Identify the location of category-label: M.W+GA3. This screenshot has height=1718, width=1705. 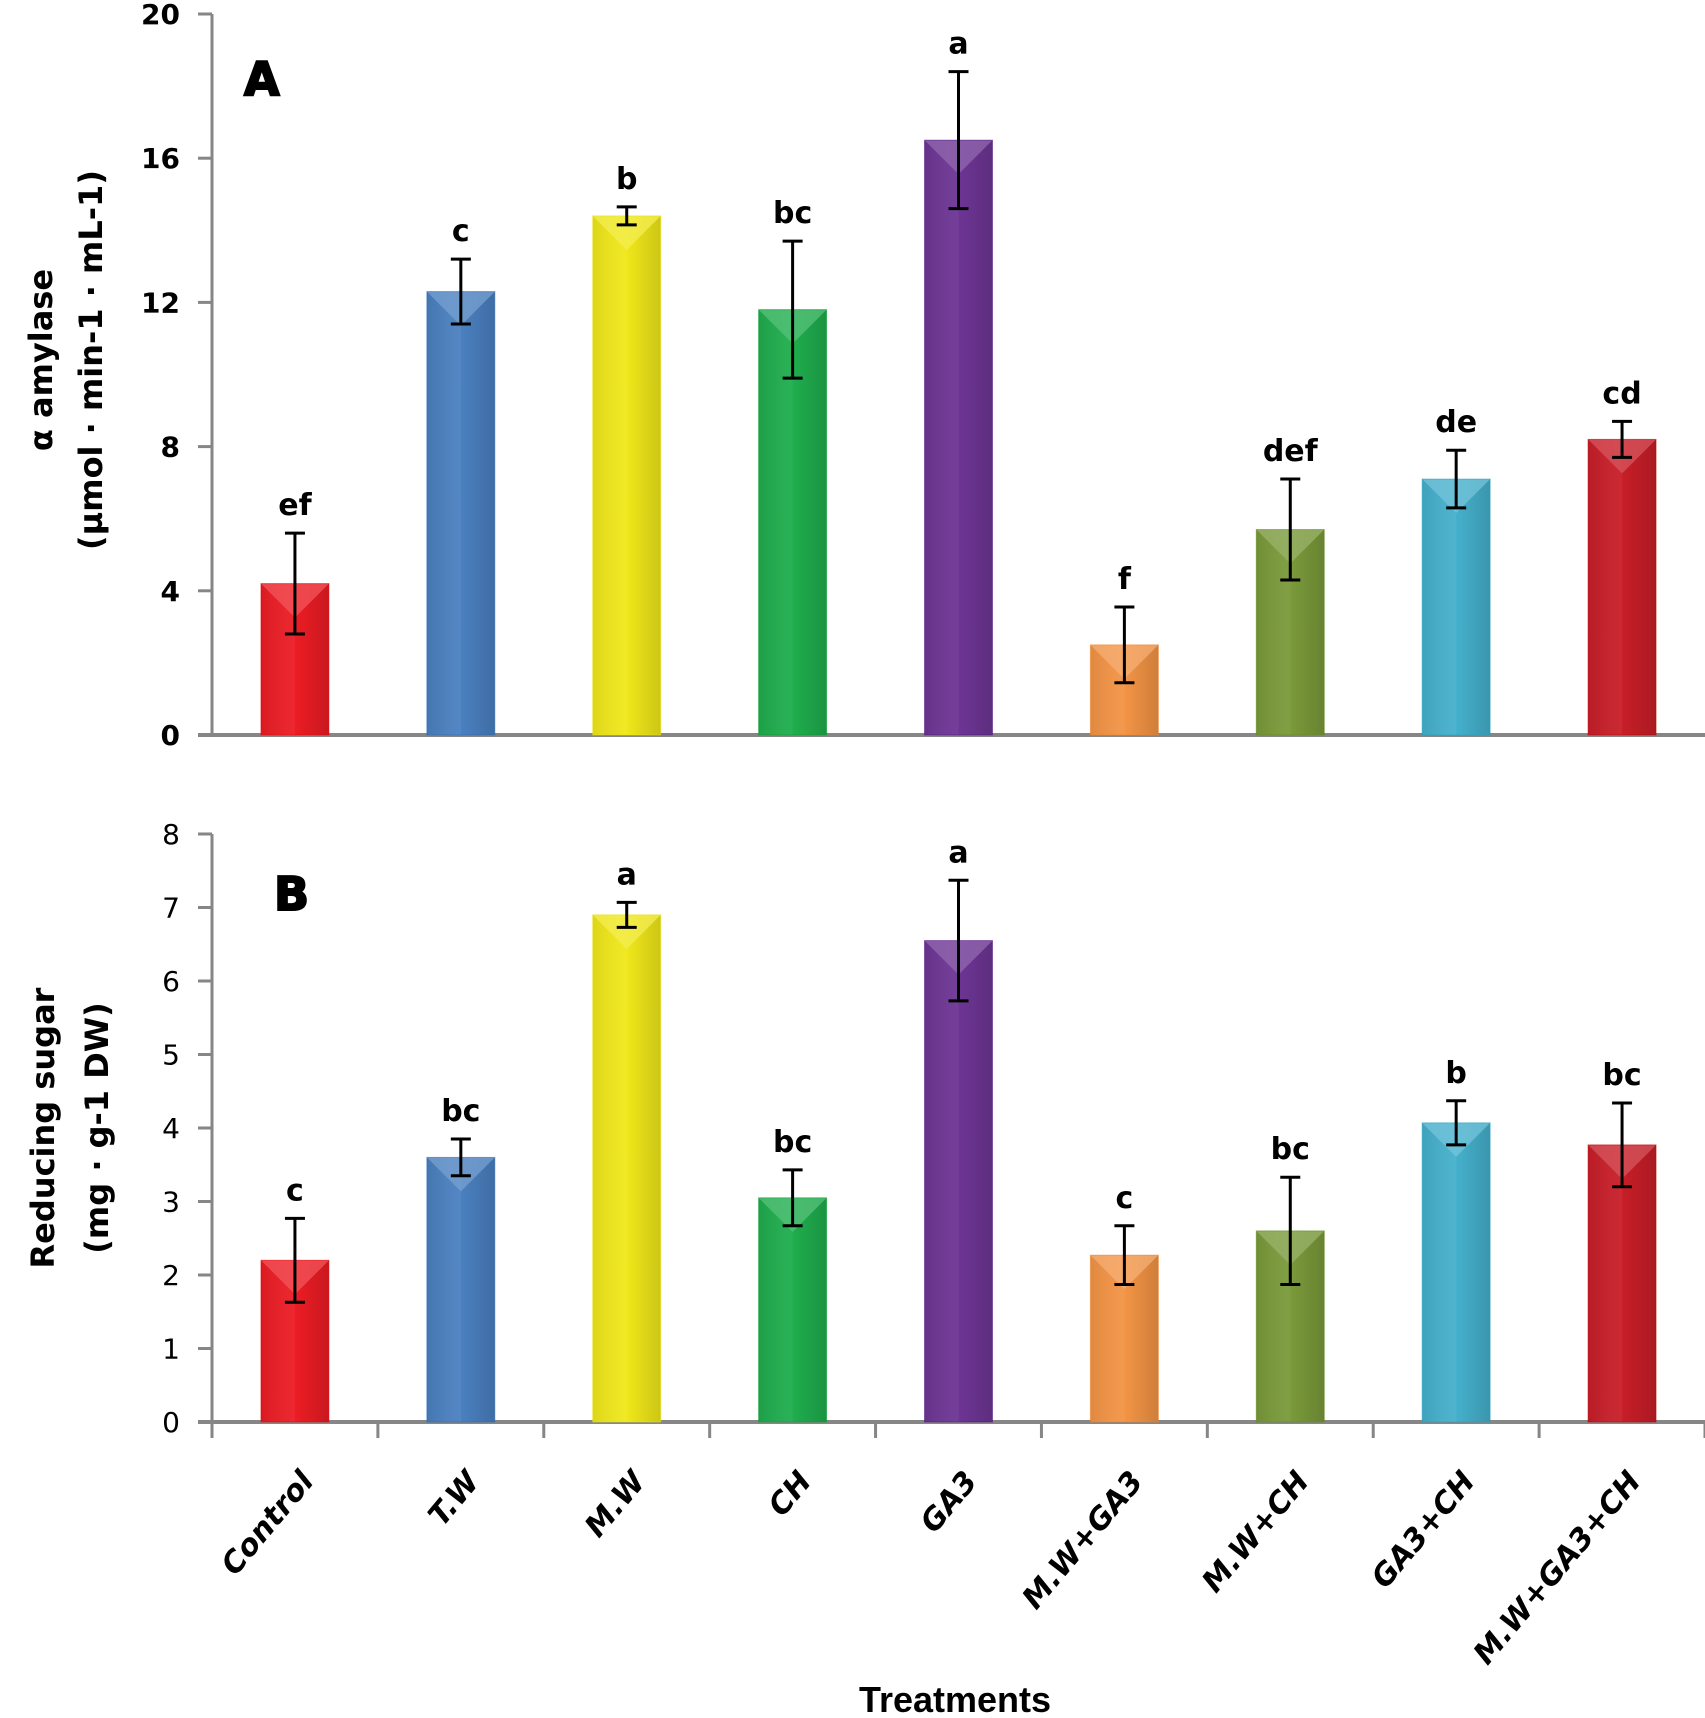
(1083, 1540).